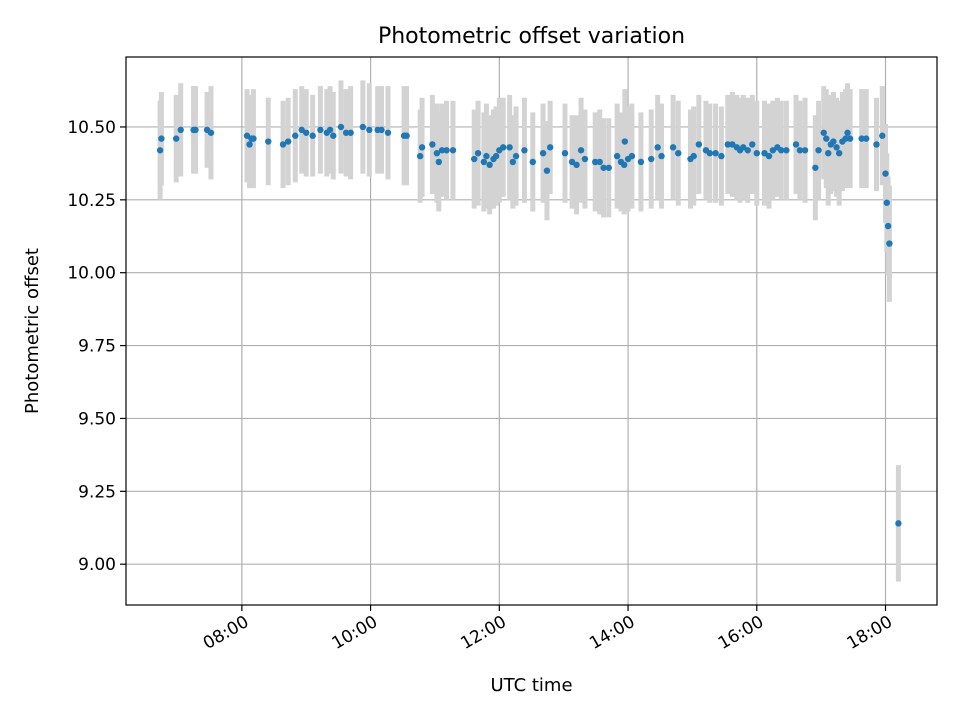 The width and height of the screenshot is (960, 720). I want to click on y-tick-label: 10.25, so click(91, 201).